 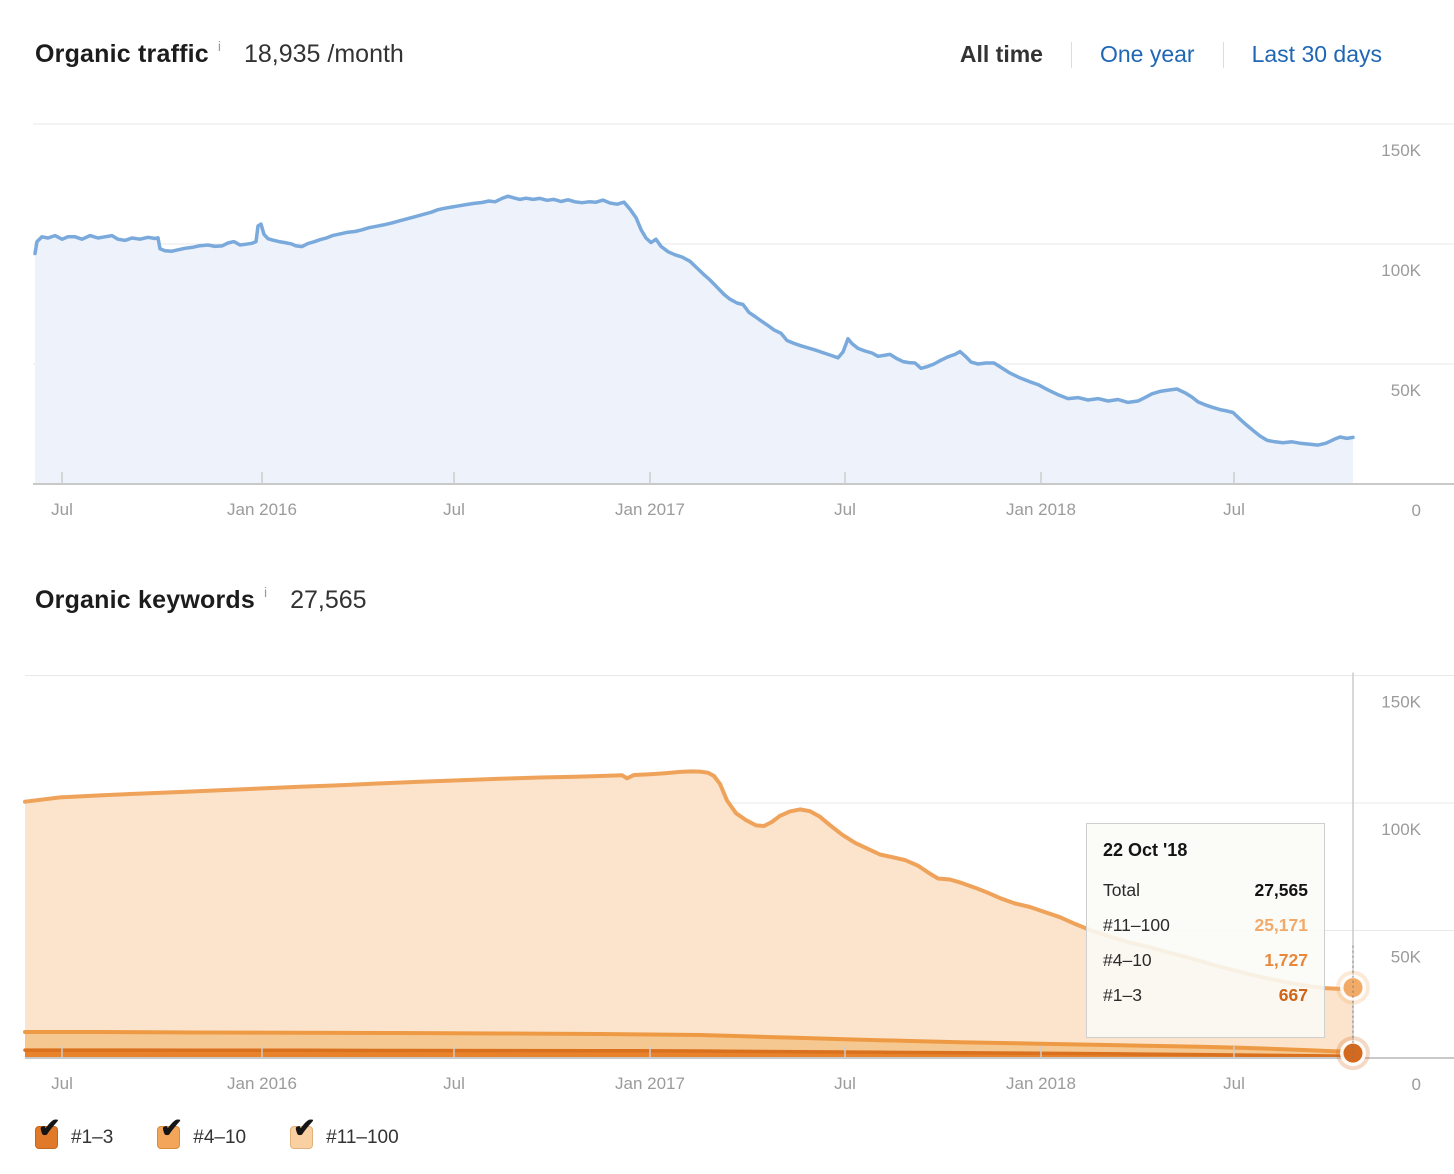 What do you see at coordinates (324, 54) in the screenshot?
I see `organic-traffic-value: 18,935 /month` at bounding box center [324, 54].